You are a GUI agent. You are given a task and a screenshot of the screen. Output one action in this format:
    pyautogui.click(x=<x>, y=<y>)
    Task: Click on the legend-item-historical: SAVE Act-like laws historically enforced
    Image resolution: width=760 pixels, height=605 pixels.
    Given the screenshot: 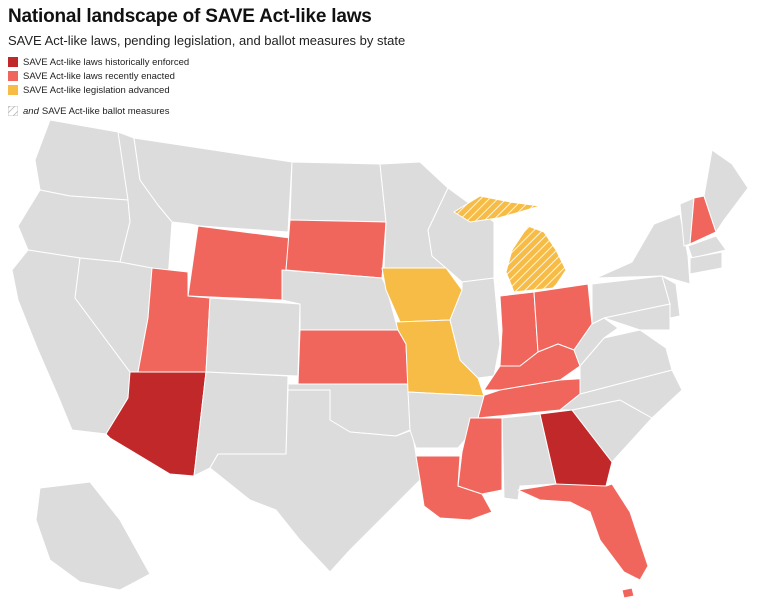 What is the action you would take?
    pyautogui.click(x=98, y=62)
    